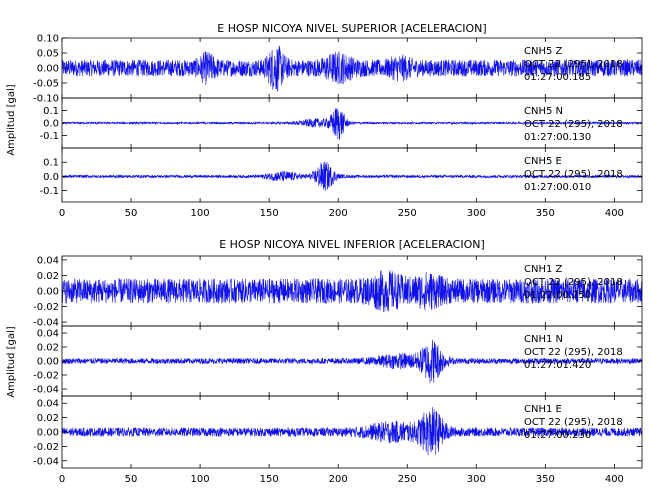 The width and height of the screenshot is (650, 500). I want to click on channel-label: CNH5 E, so click(543, 161).